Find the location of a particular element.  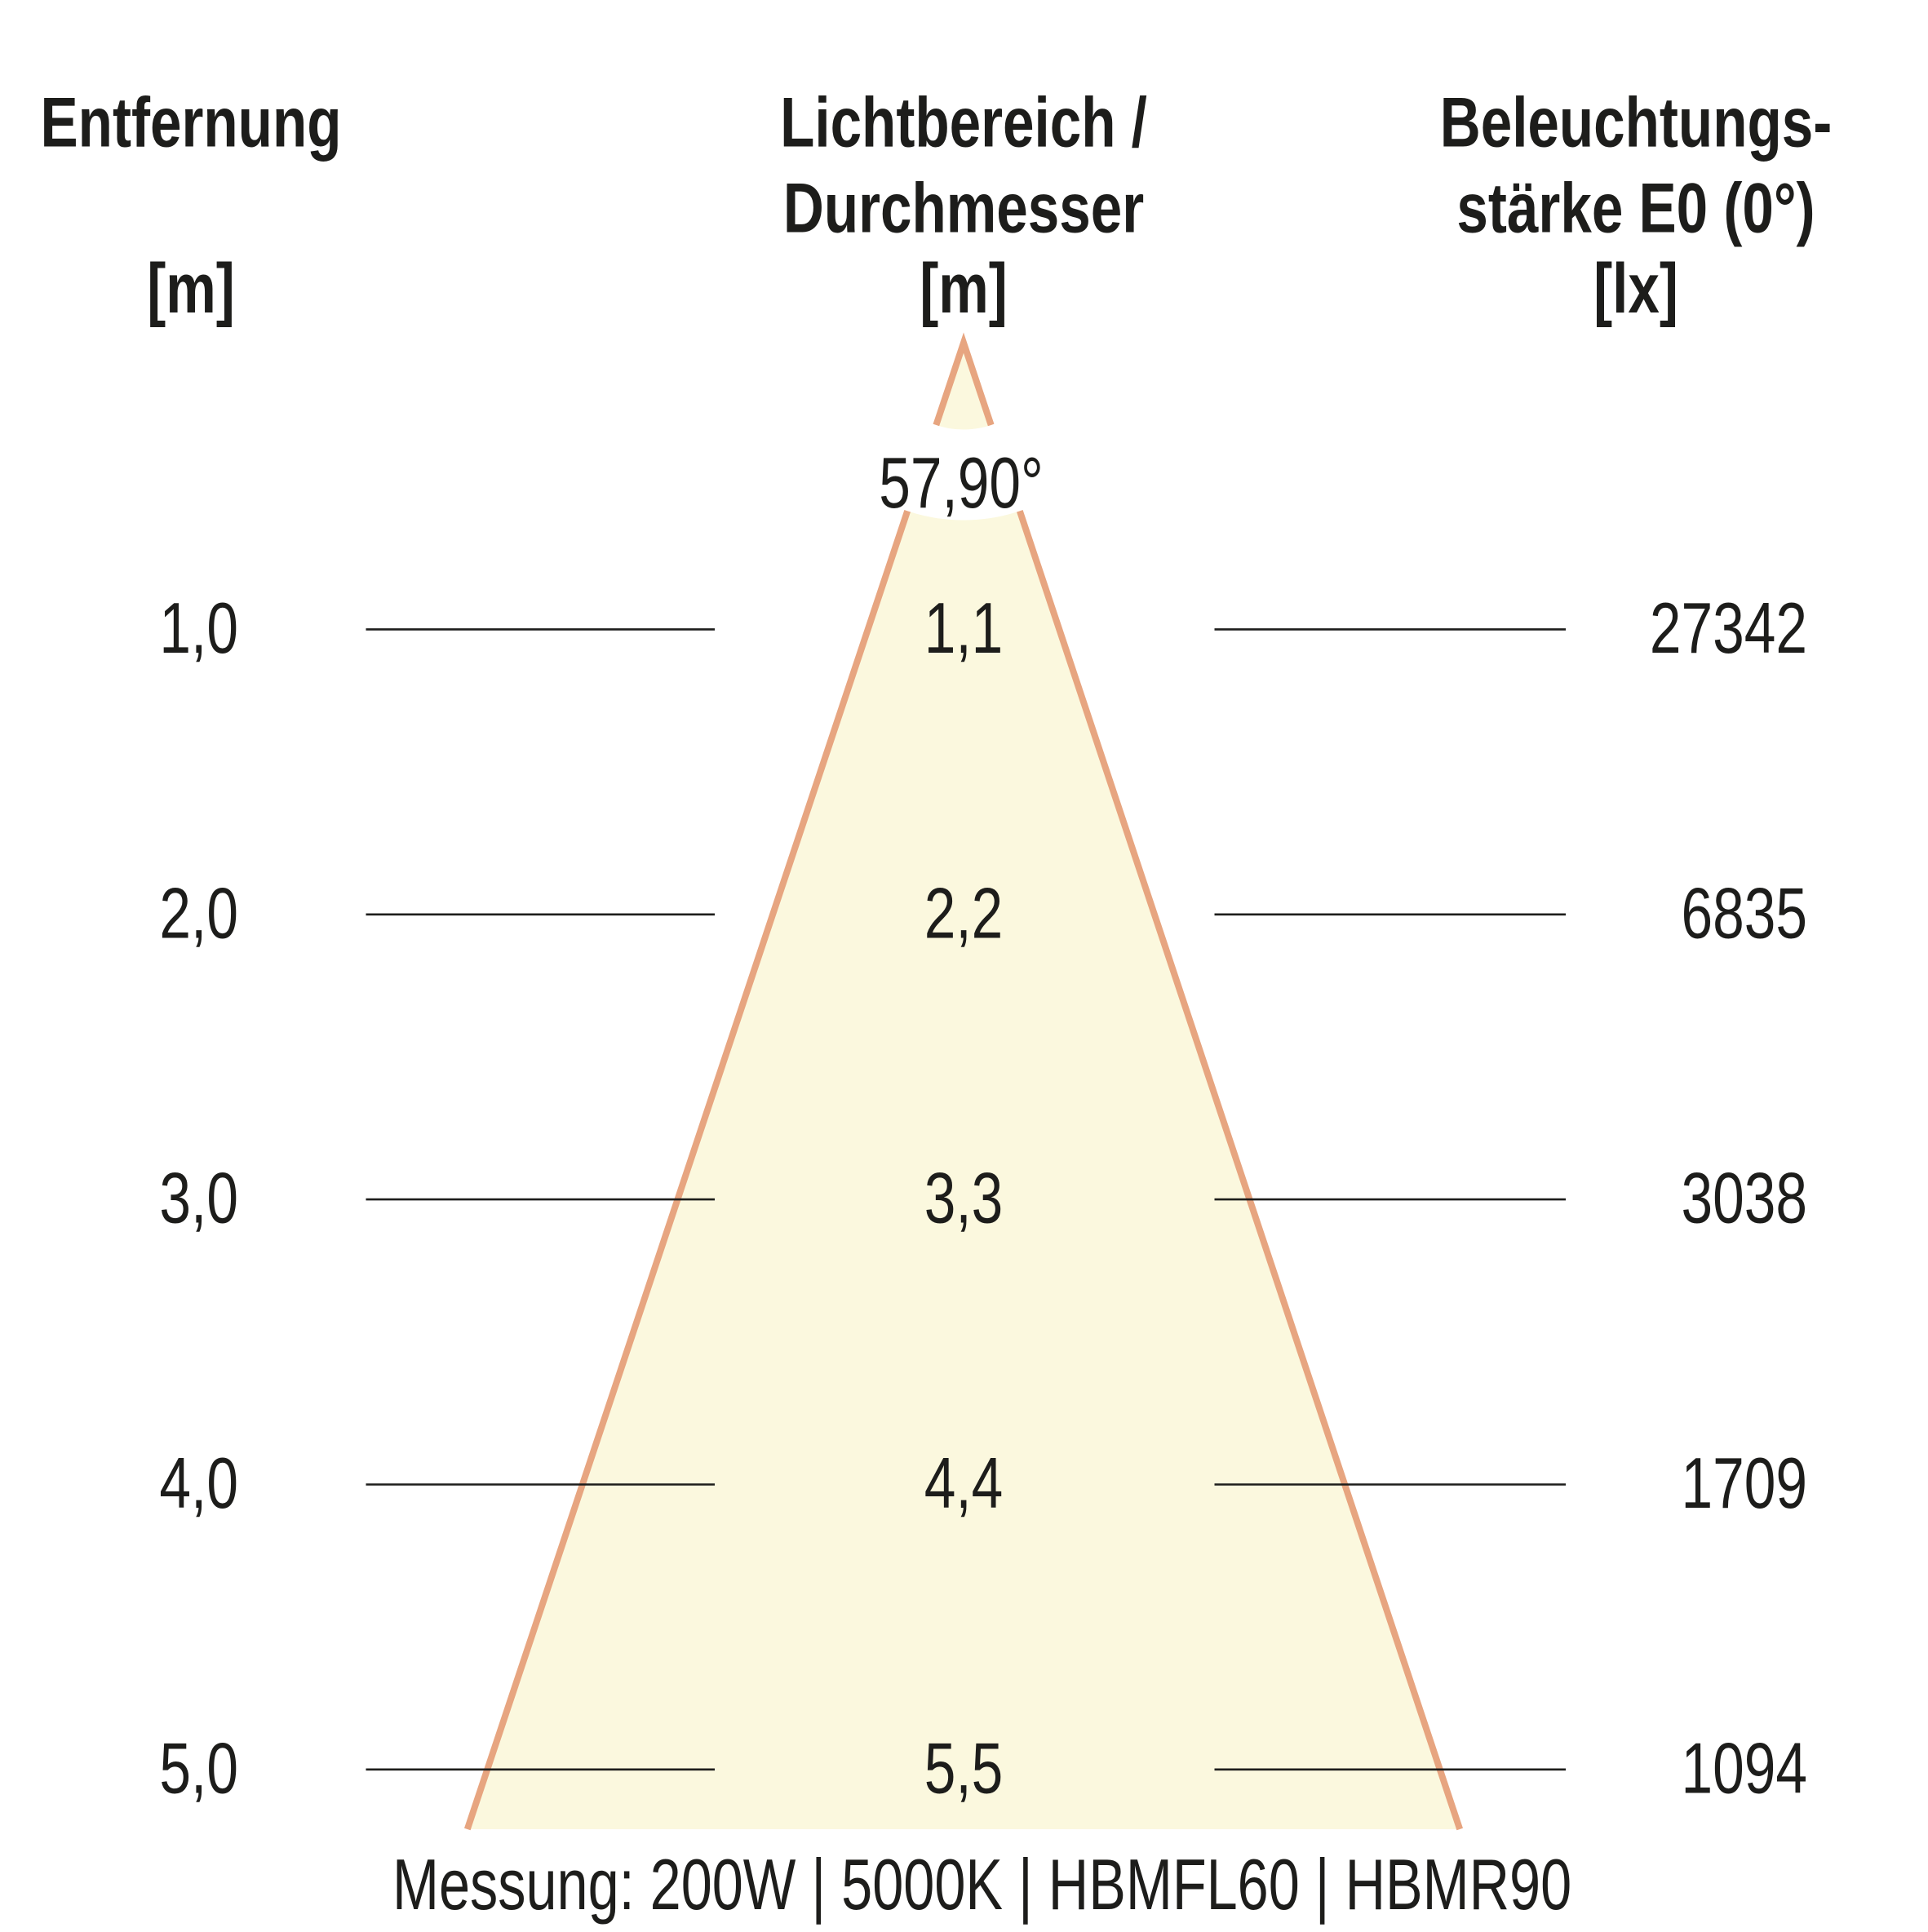

svg-text: 5,5 is located at coordinates (964, 1768).